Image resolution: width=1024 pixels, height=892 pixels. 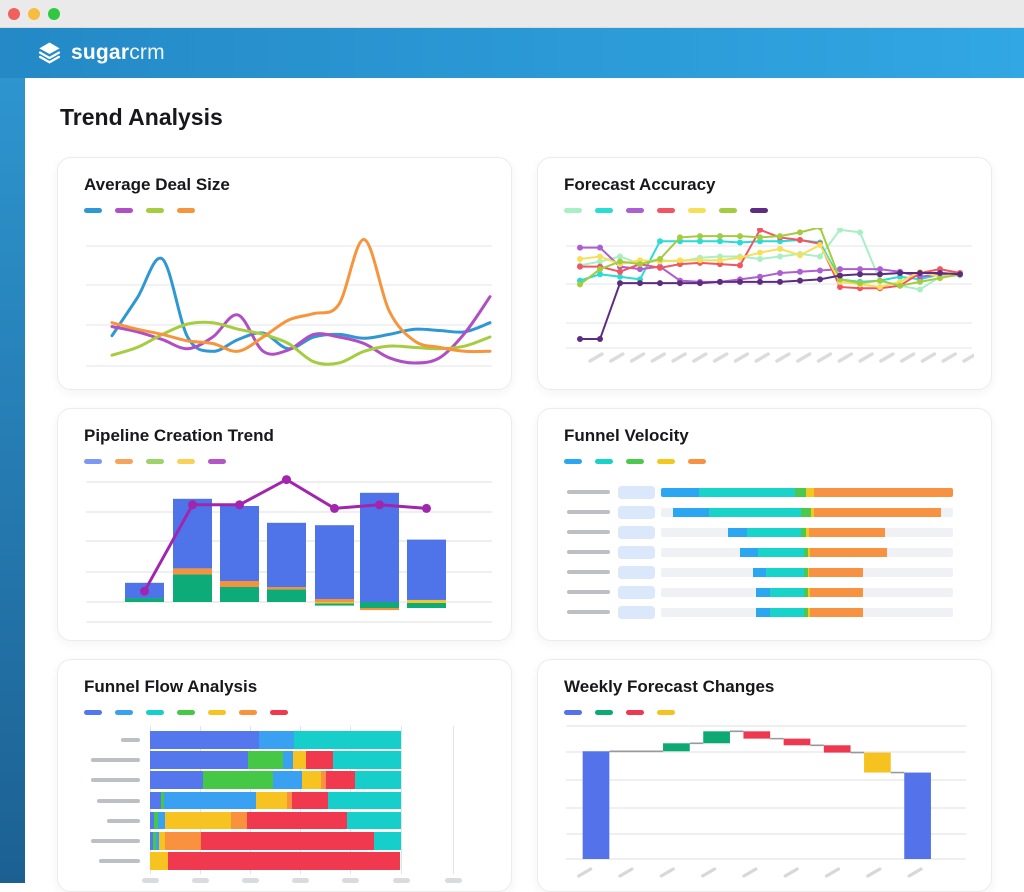 What do you see at coordinates (54, 13) in the screenshot?
I see `zoom-window-button` at bounding box center [54, 13].